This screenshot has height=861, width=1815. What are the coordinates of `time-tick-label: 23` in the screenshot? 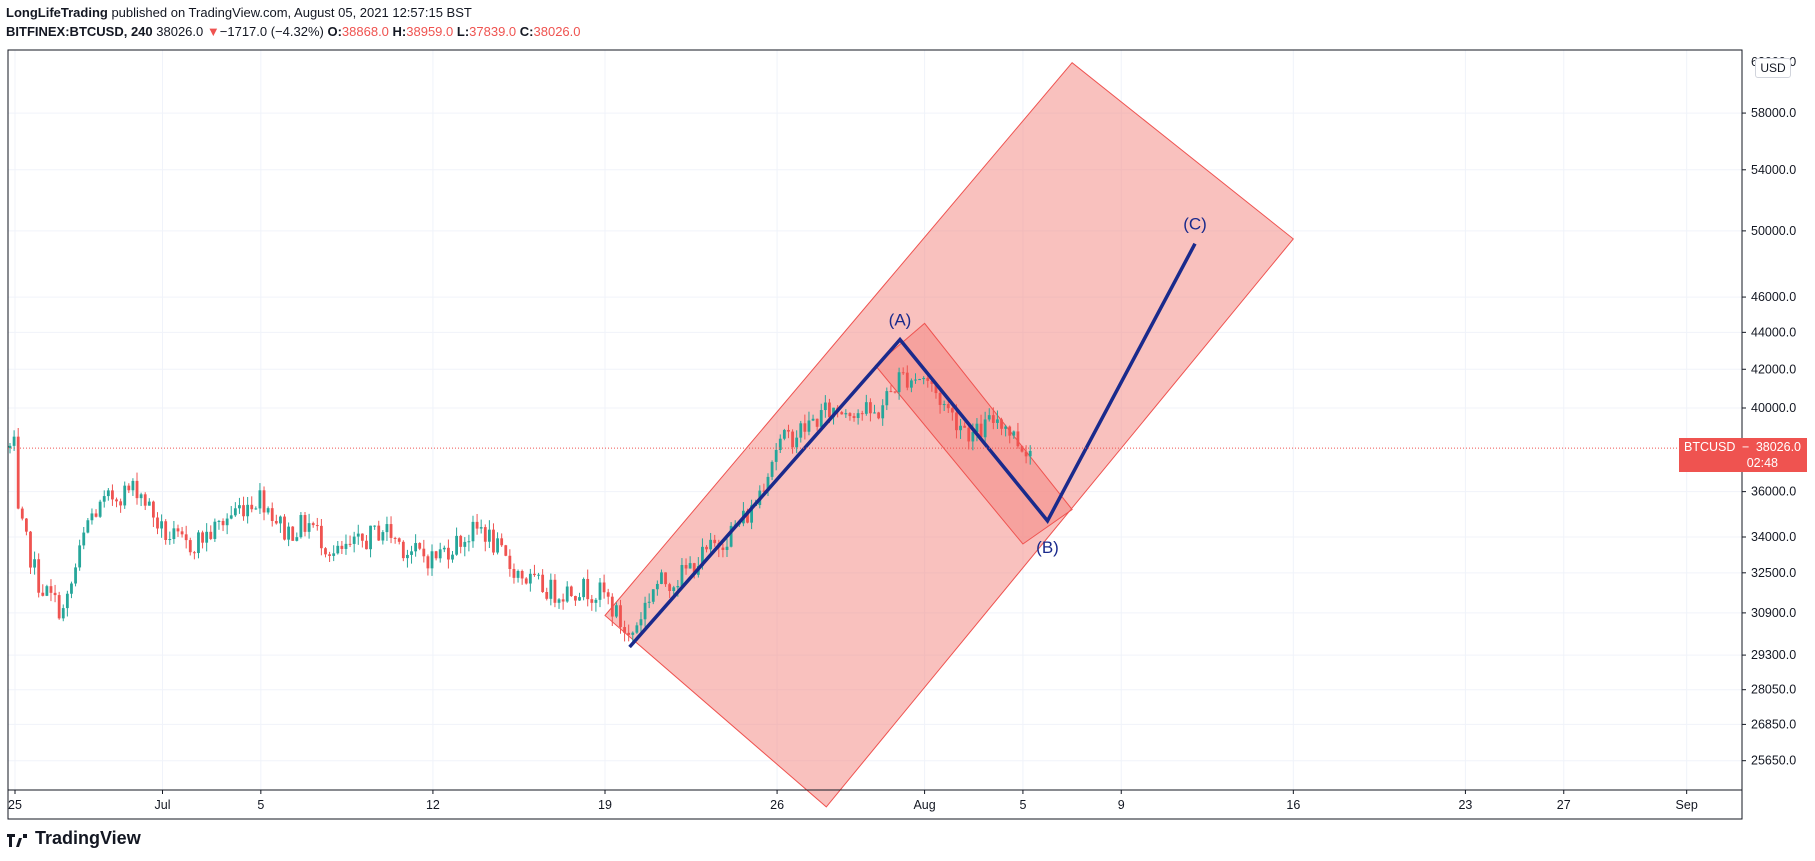 It's located at (1465, 805).